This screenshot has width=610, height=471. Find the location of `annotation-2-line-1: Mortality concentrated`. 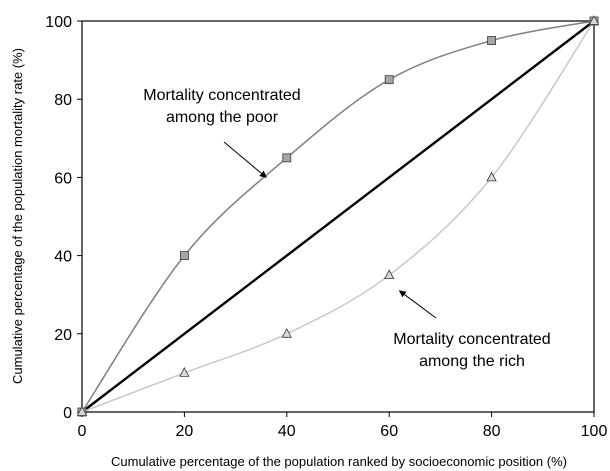

annotation-2-line-1: Mortality concentrated is located at coordinates (471, 339).